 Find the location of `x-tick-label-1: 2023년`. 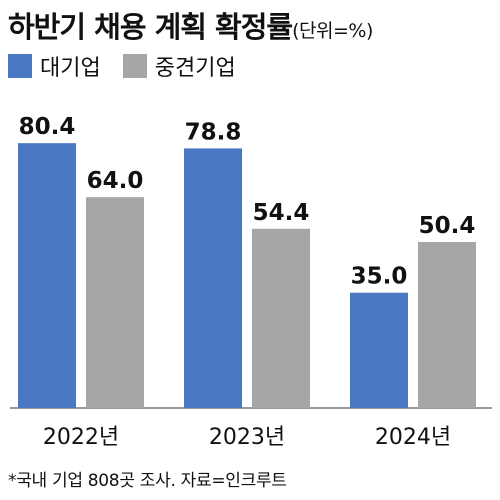

x-tick-label-1: 2023년 is located at coordinates (247, 437).